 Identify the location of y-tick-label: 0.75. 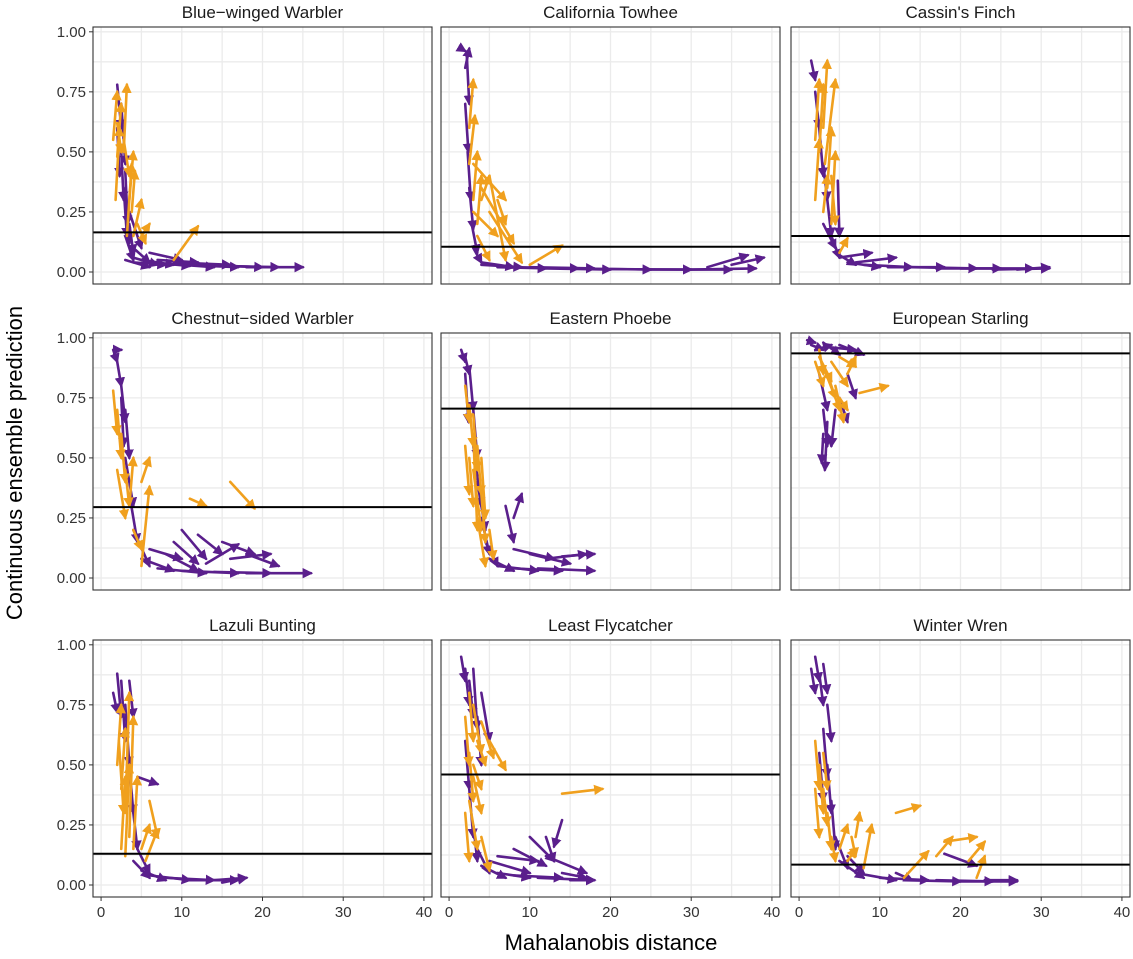
(71, 705).